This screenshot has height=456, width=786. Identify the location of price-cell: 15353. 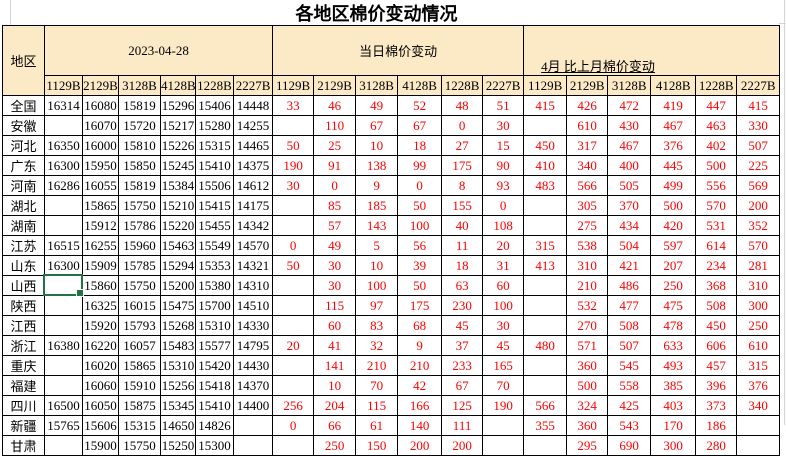
(214, 265).